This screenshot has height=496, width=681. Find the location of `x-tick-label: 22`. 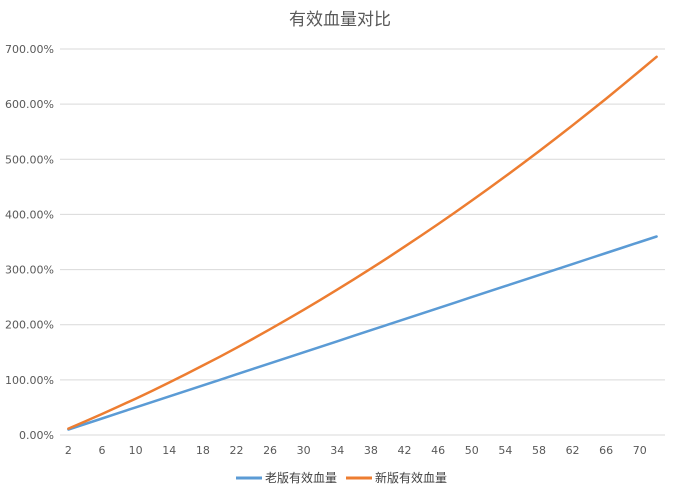

x-tick-label: 22 is located at coordinates (236, 450).